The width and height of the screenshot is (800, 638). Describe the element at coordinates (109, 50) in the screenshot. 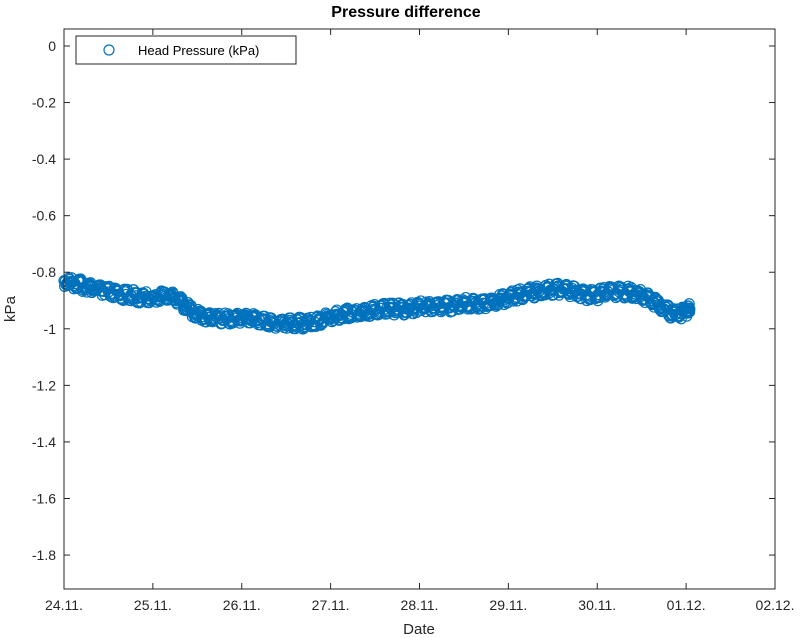

I see `legend-marker-icon` at that location.